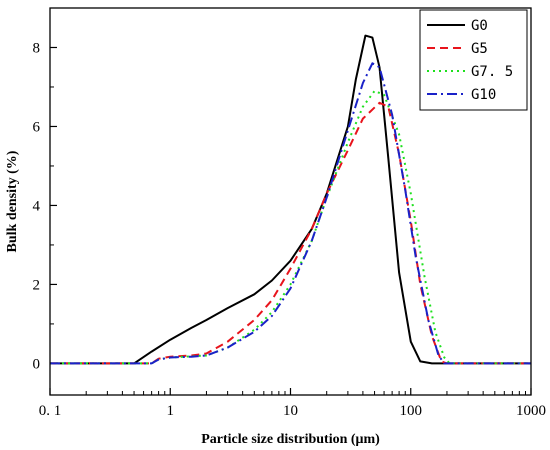  I want to click on y-axis-label: Bulk density (%), so click(12, 201).